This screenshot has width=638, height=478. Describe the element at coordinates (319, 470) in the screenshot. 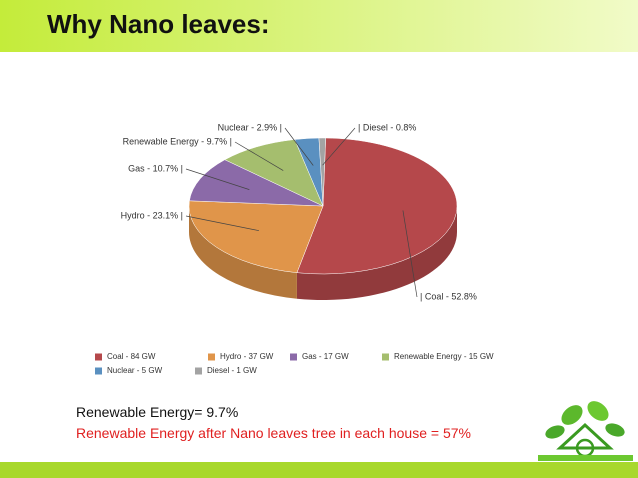

I see `footer-band` at that location.